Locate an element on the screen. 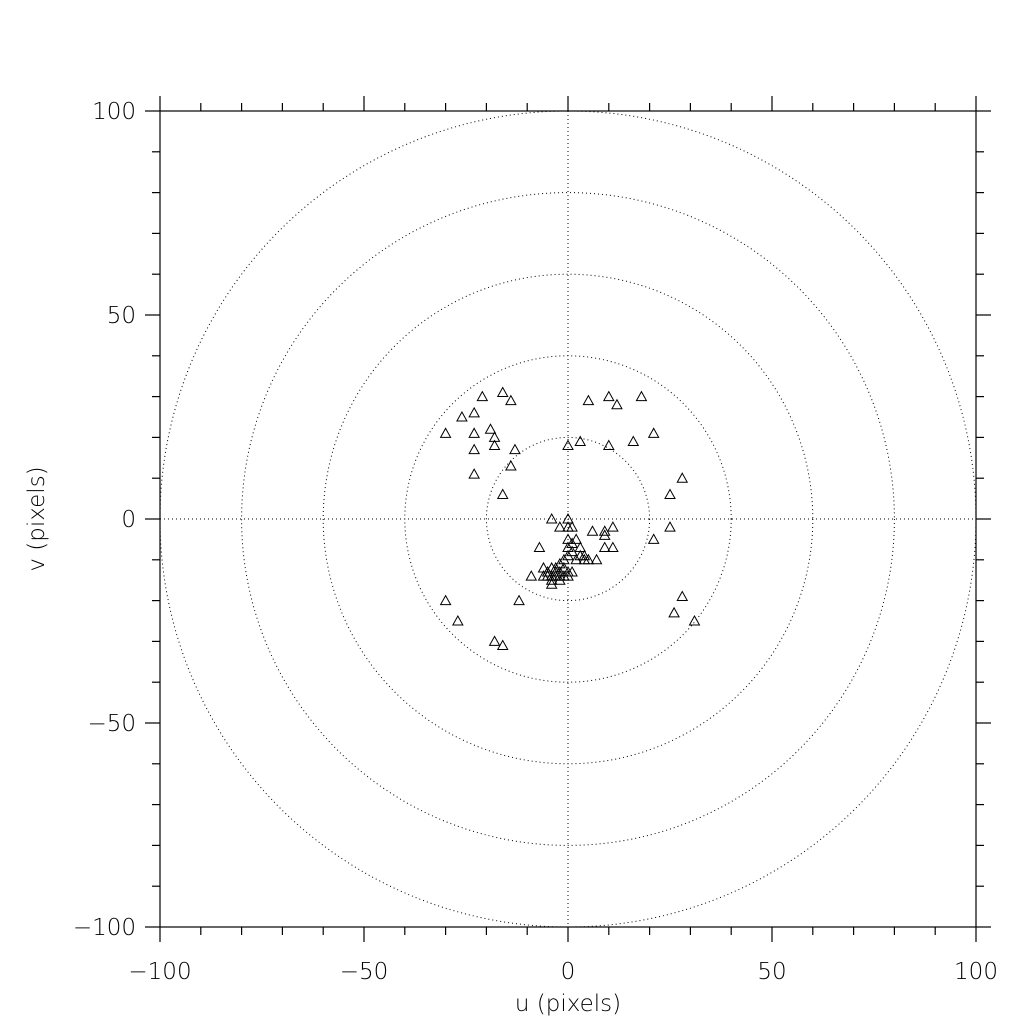 This screenshot has height=1024, width=1024. y-tick-label: −100 is located at coordinates (104, 928).